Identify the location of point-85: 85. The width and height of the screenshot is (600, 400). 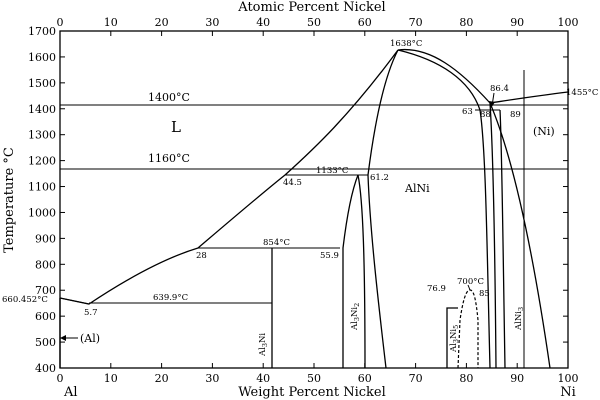
(484, 294).